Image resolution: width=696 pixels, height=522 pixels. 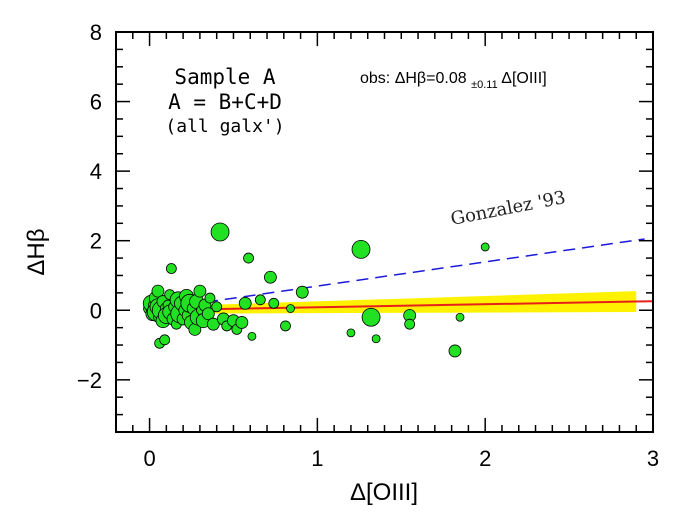 I want to click on points-layer, so click(x=316, y=290).